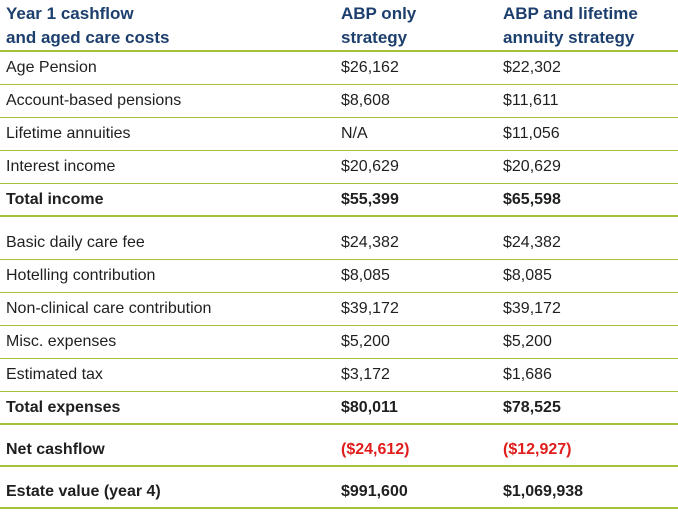 The height and width of the screenshot is (517, 678). What do you see at coordinates (54, 374) in the screenshot?
I see `row-label: Estimated tax` at bounding box center [54, 374].